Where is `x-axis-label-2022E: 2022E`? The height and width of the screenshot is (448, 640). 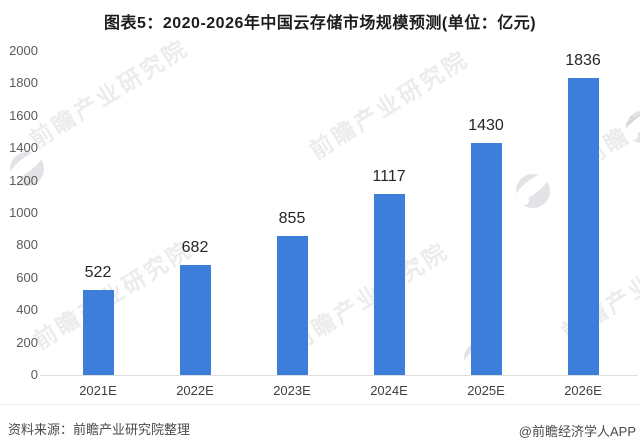
x-axis-label-2022E: 2022E is located at coordinates (195, 390).